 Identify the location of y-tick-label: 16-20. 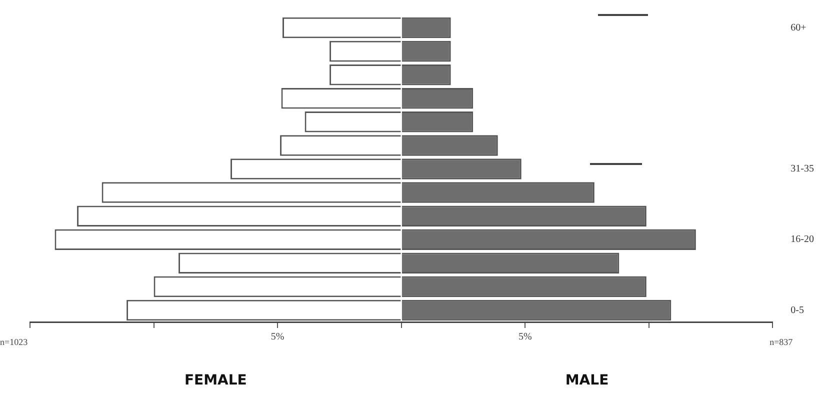
(802, 240).